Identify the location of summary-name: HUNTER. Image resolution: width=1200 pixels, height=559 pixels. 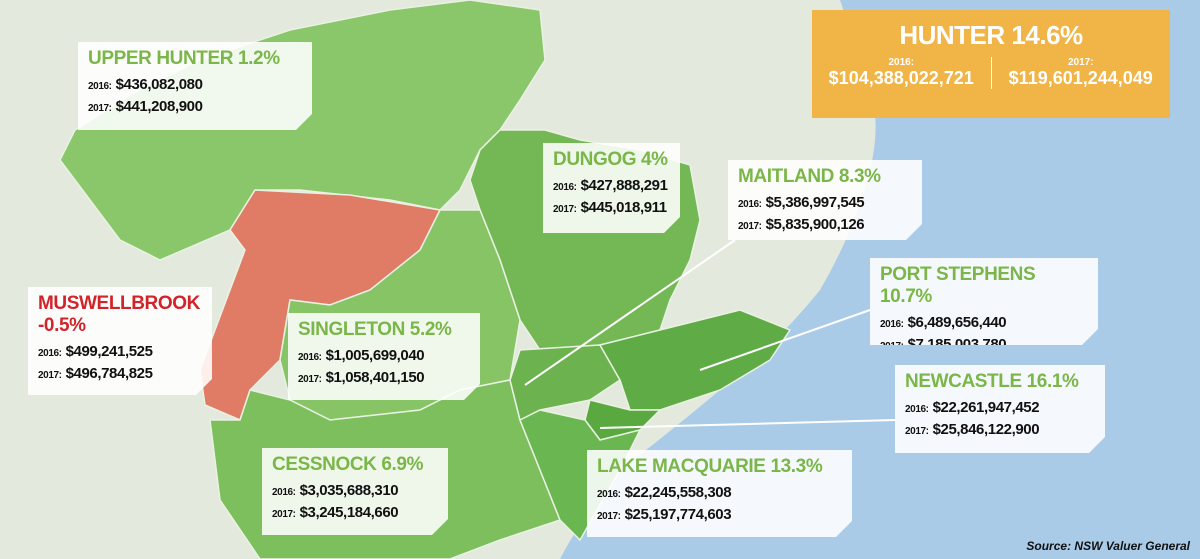
(952, 35).